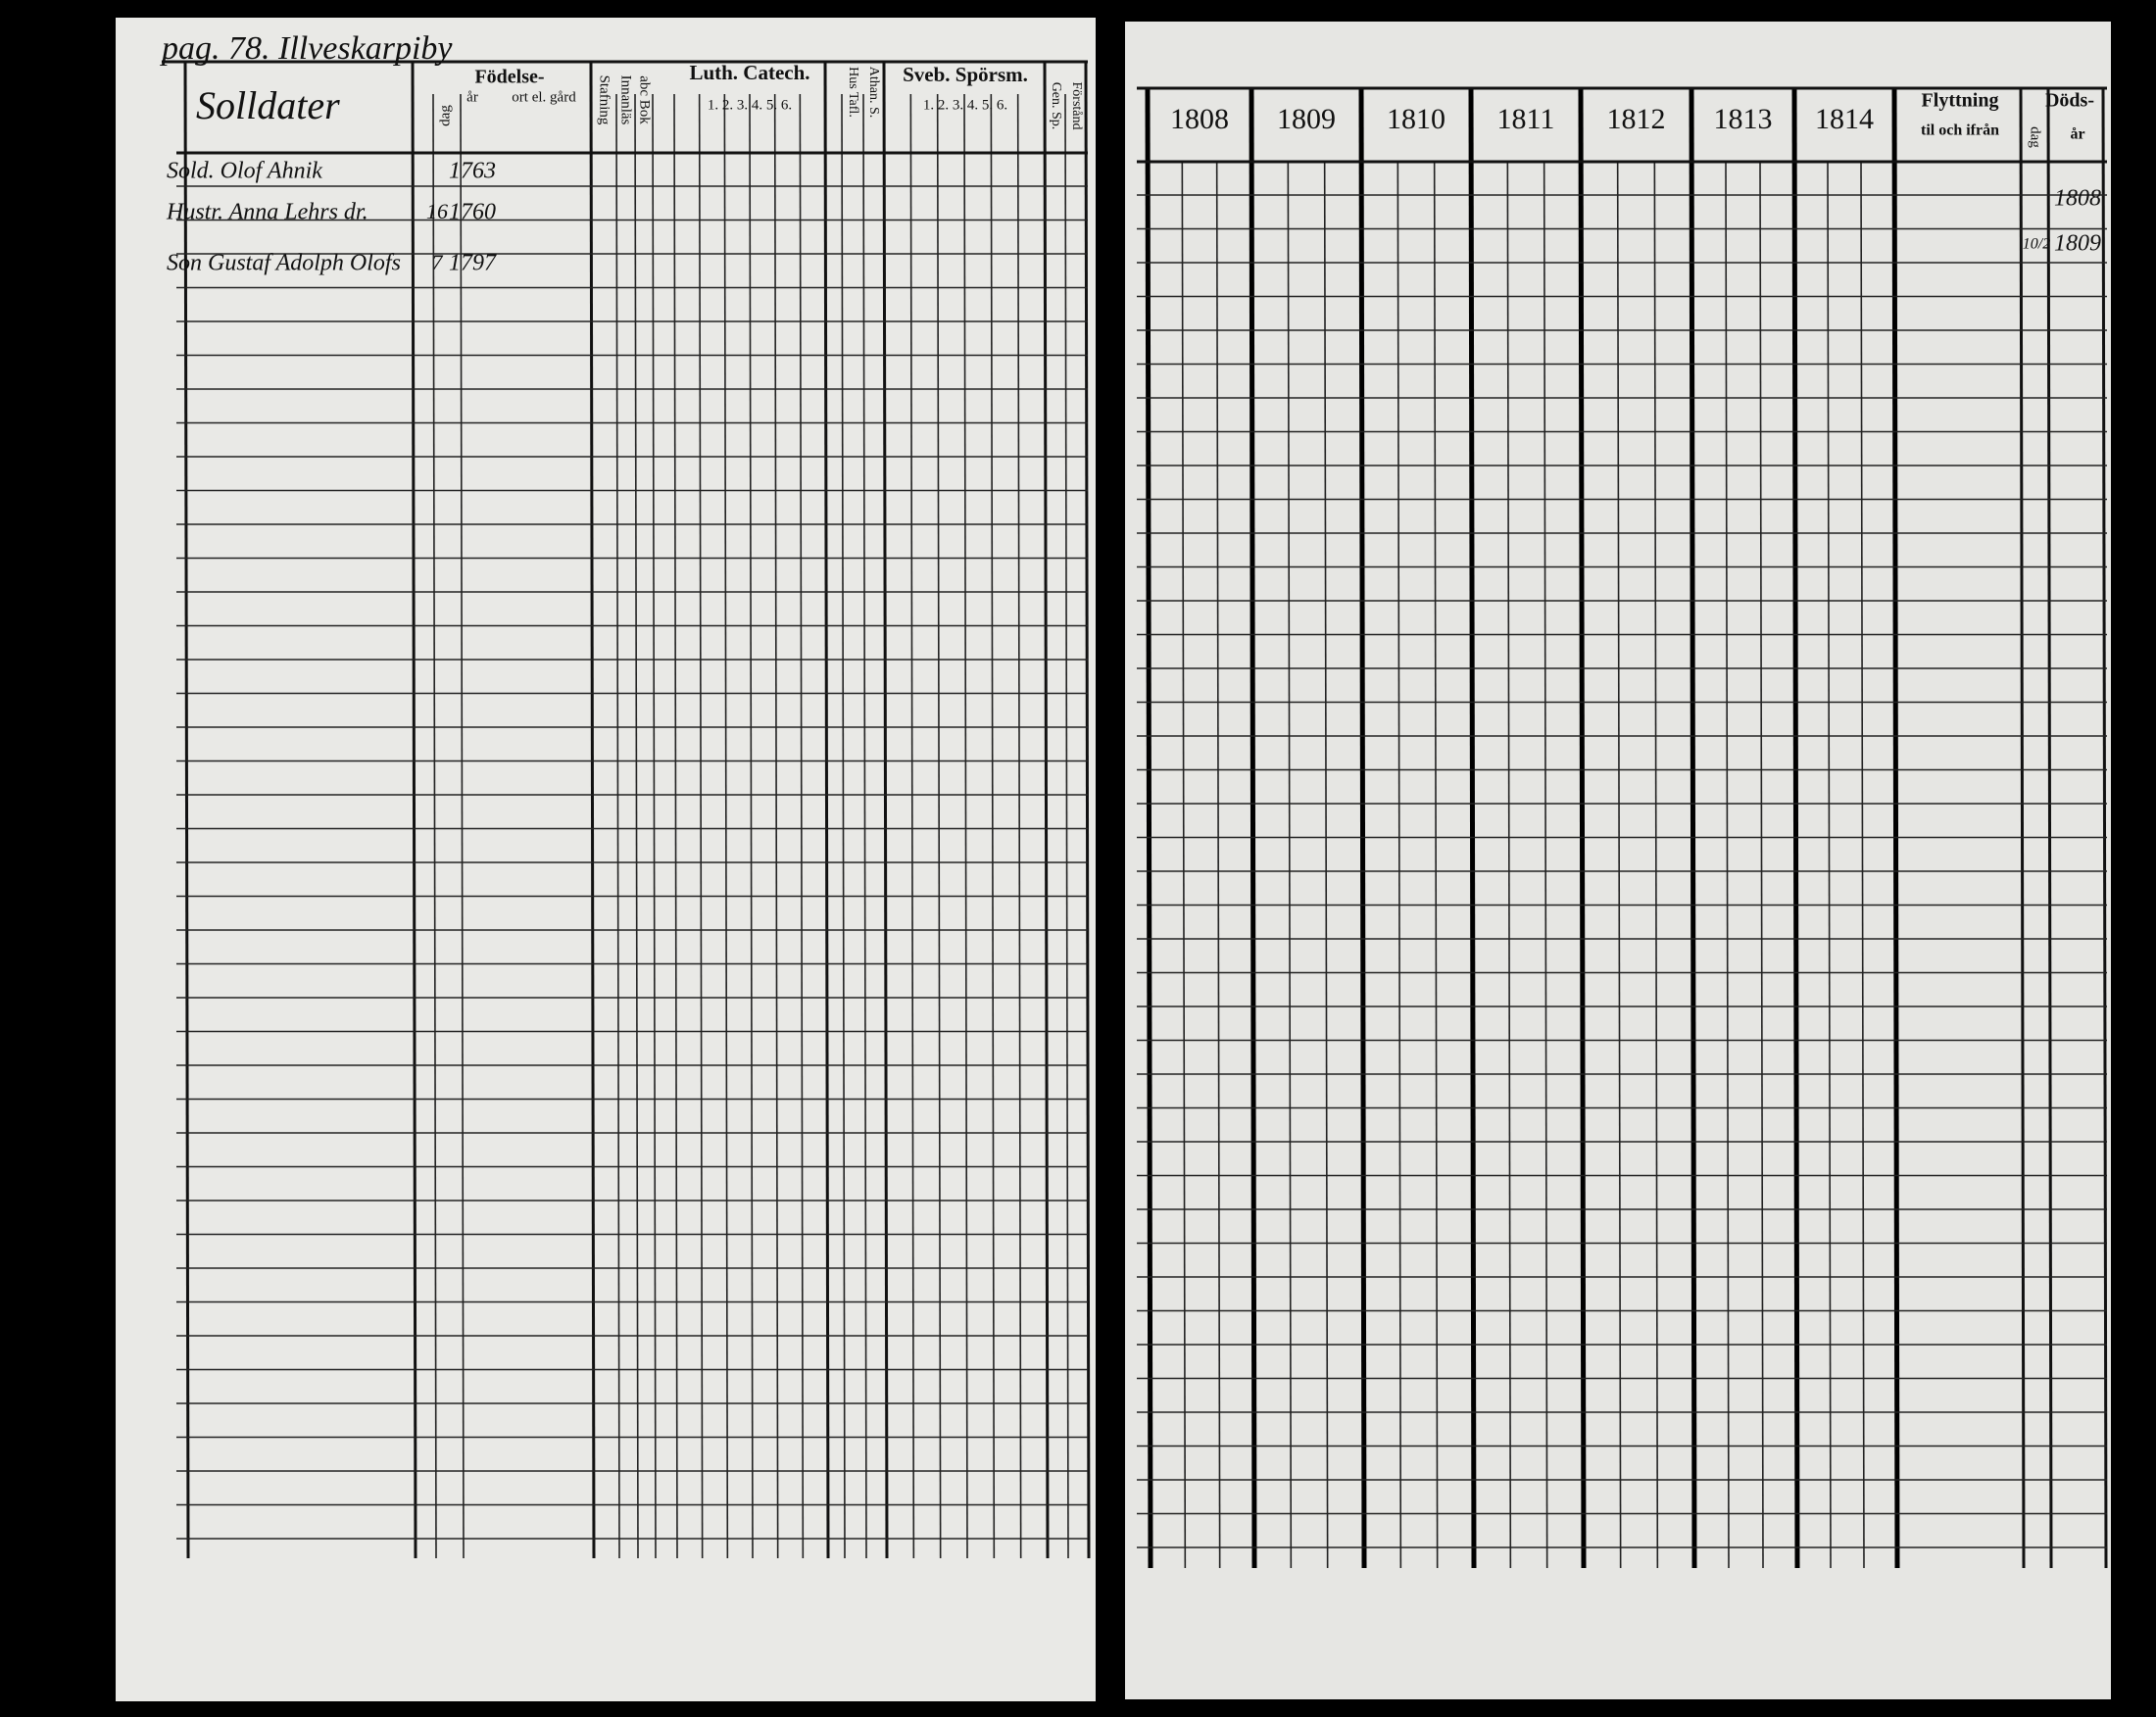  Describe the element at coordinates (473, 263) in the screenshot. I see `entry-year: 1797` at that location.